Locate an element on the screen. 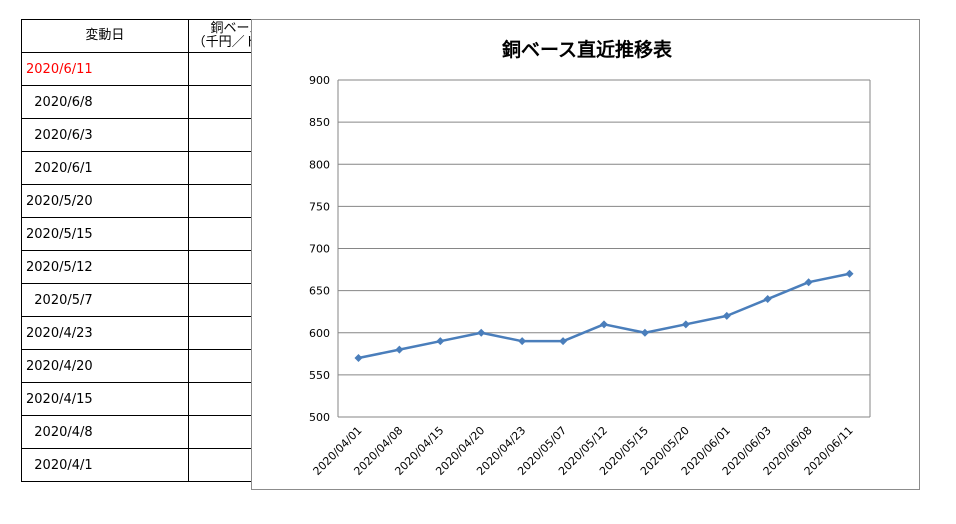 The width and height of the screenshot is (956, 524). y-tick-label: 850 is located at coordinates (319, 122).